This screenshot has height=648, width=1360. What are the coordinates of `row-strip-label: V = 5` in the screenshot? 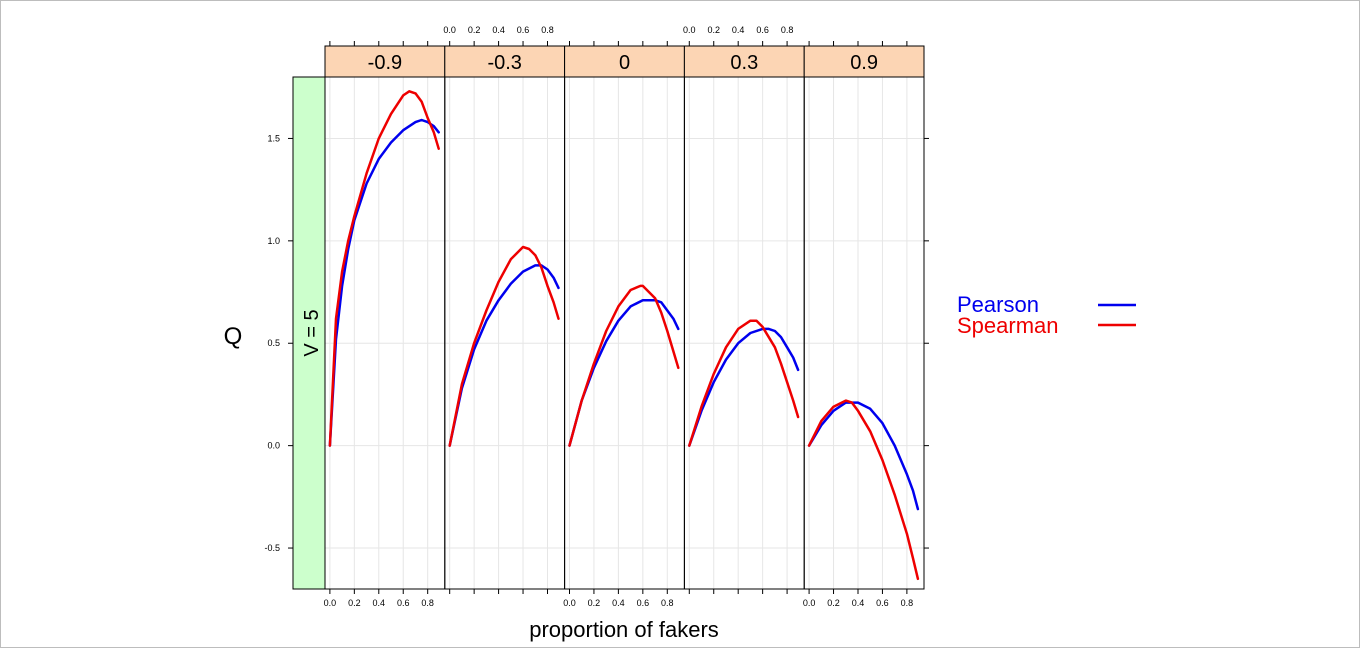 It's located at (312, 332).